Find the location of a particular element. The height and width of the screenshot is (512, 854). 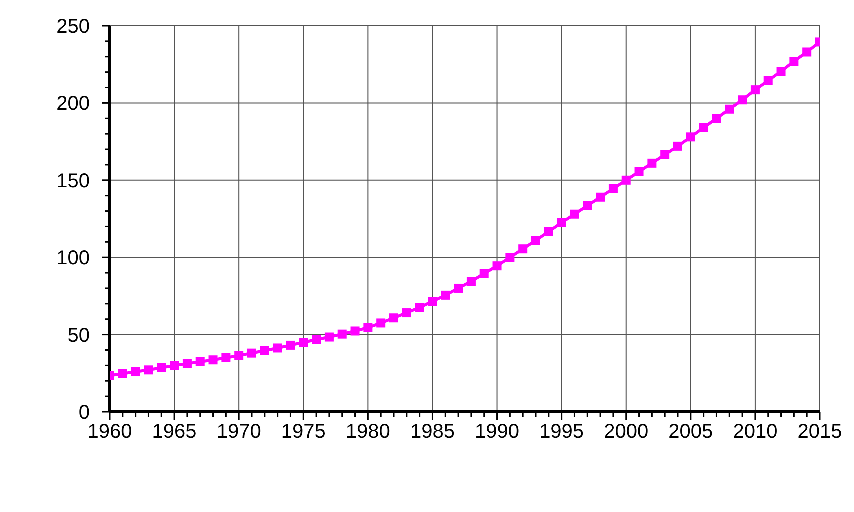

x-tick-label: 1990 is located at coordinates (497, 432).